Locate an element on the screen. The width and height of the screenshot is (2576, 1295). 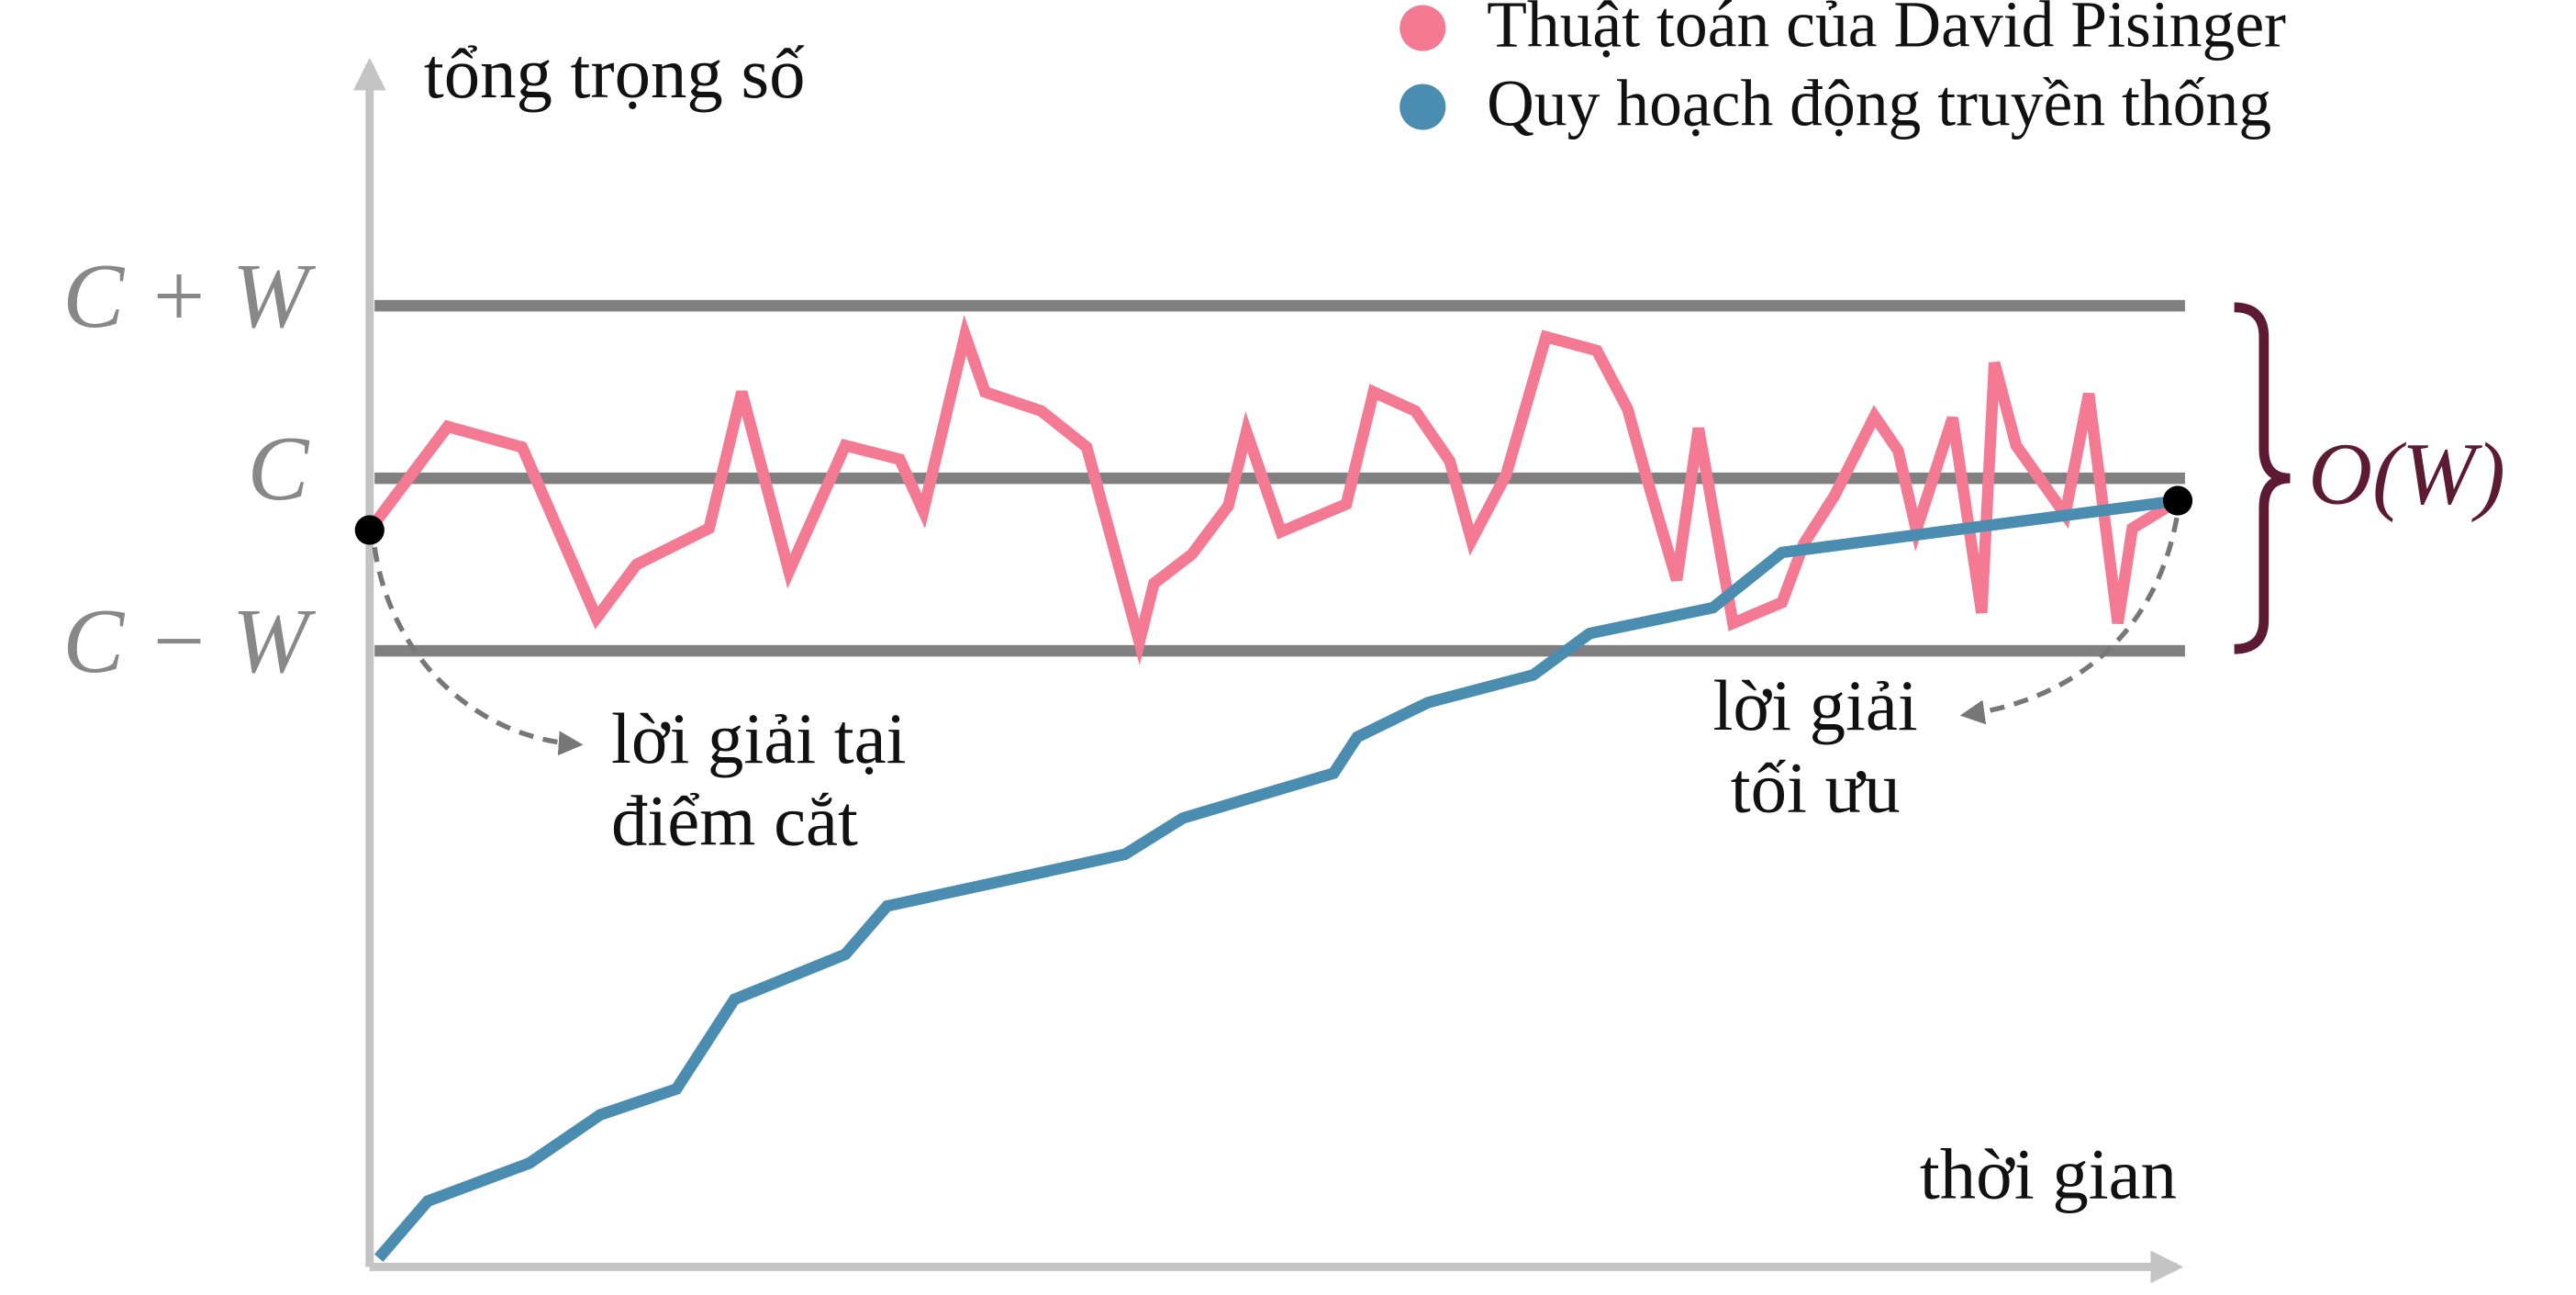
x-axis-label: thời gian is located at coordinates (2048, 1174).